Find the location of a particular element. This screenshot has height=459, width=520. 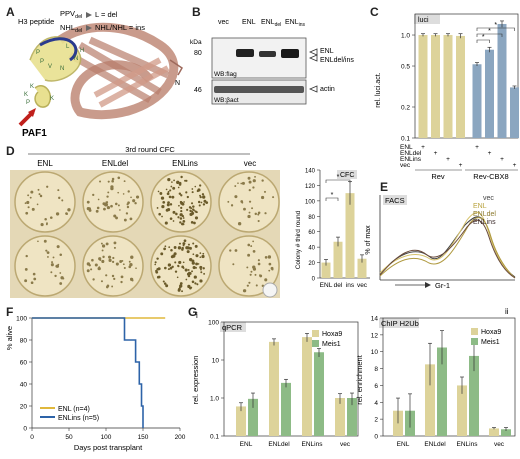

y-tick-label: 0.2 is located at coordinates (405, 108).